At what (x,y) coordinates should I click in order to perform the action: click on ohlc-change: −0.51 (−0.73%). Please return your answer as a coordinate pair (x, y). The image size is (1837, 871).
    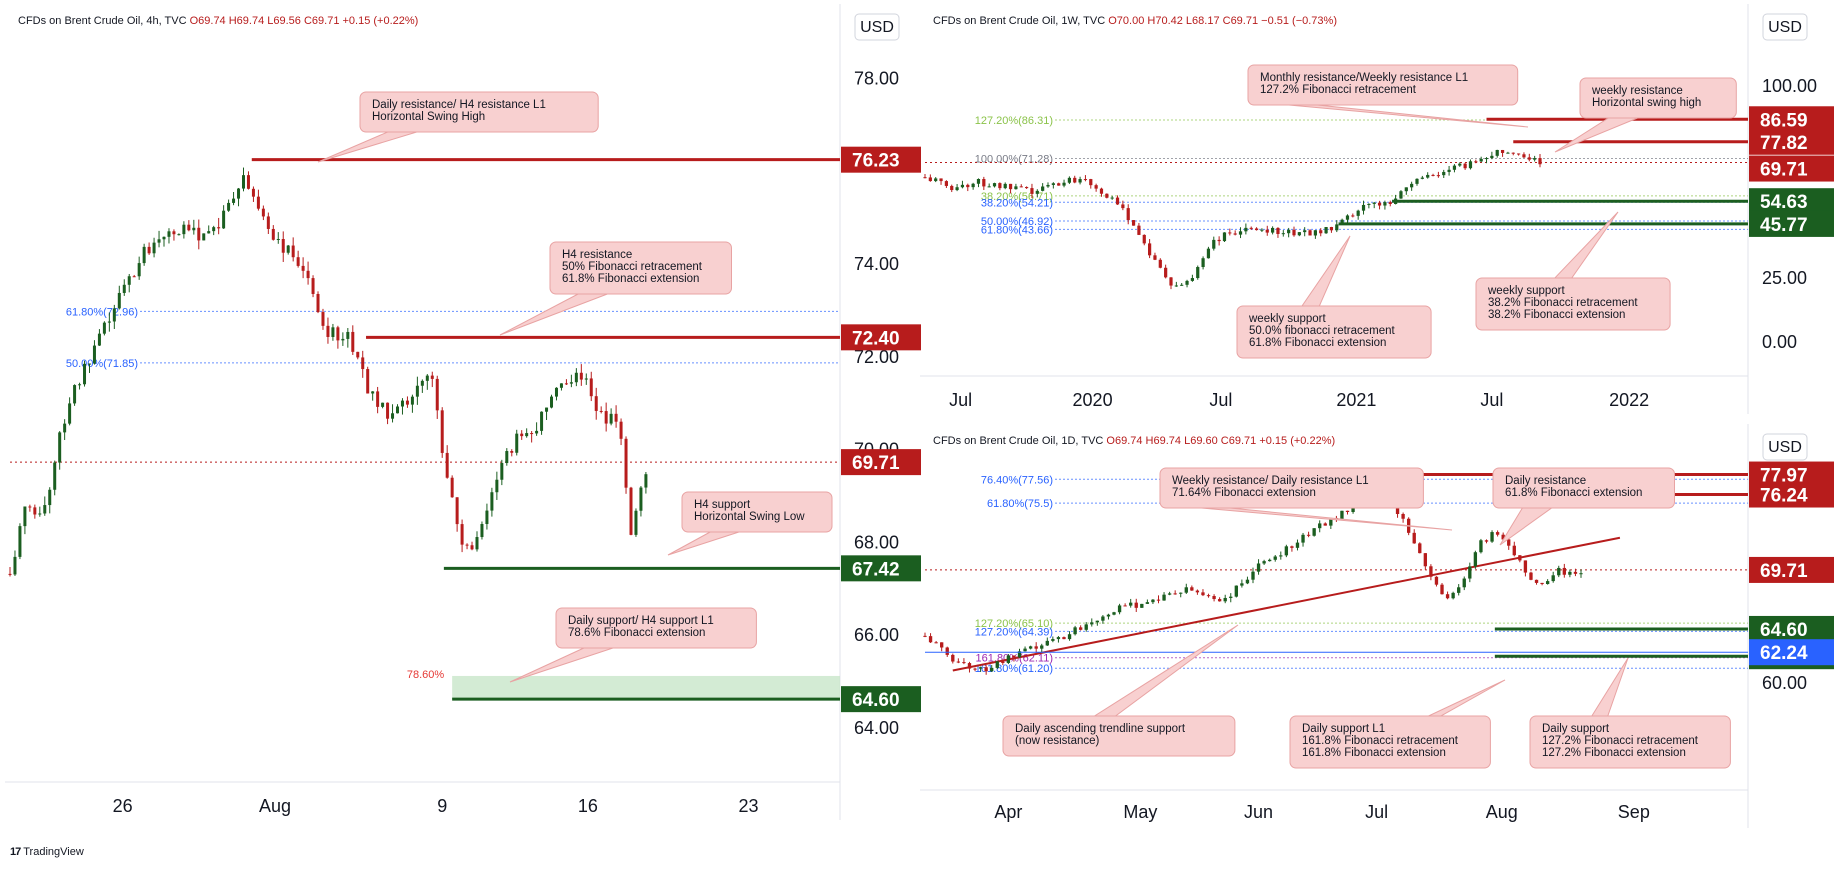
    Looking at the image, I should click on (1299, 21).